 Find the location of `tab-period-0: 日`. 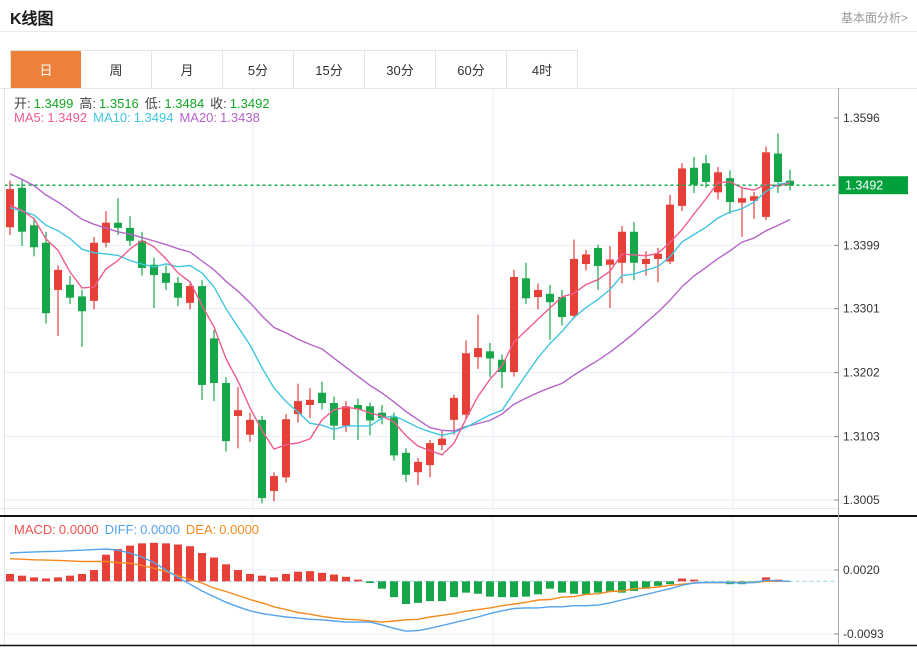

tab-period-0: 日 is located at coordinates (46, 69).